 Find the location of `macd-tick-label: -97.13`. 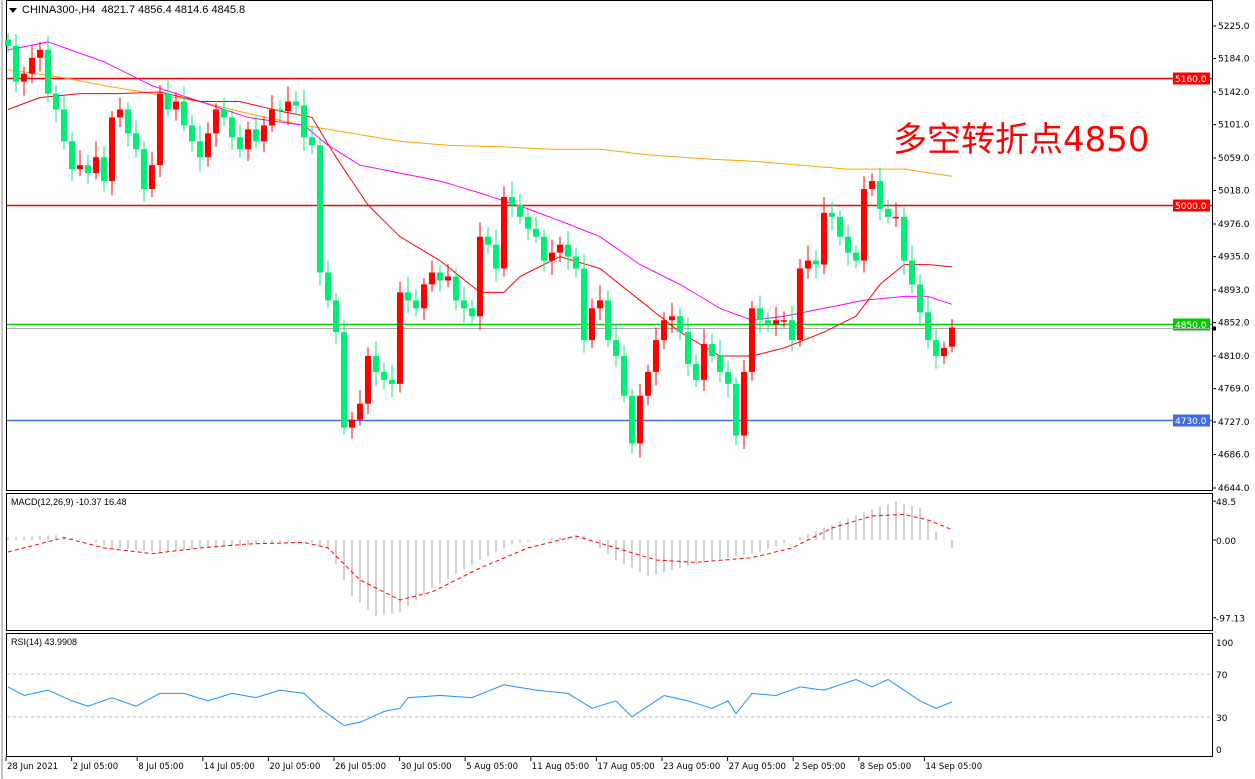

macd-tick-label: -97.13 is located at coordinates (1230, 620).